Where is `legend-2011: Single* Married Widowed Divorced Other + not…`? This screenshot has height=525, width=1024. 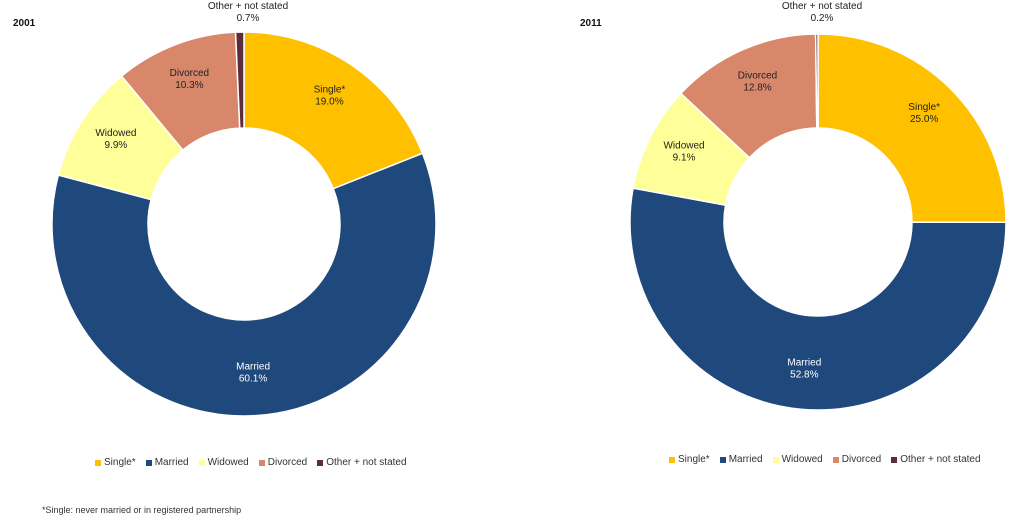
legend-2011: Single* Married Widowed Divorced Other + not… is located at coordinates (825, 459).